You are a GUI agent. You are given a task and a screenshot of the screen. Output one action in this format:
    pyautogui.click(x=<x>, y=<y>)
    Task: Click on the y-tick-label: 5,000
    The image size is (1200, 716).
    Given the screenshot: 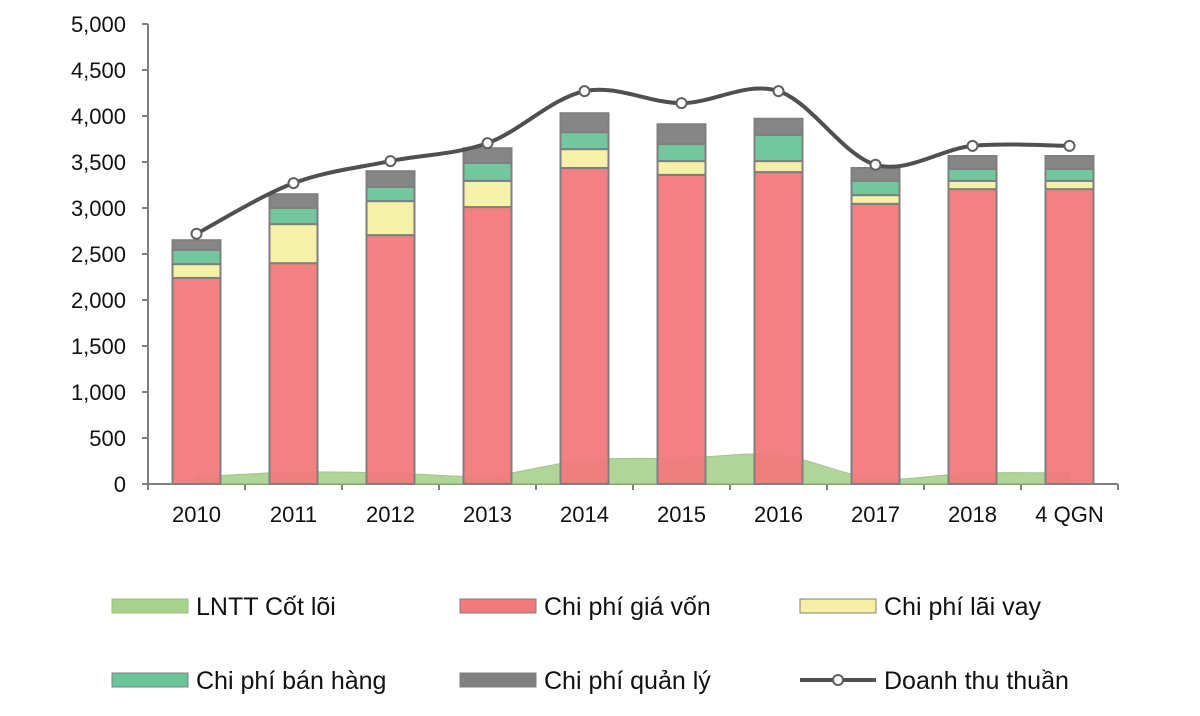 What is the action you would take?
    pyautogui.click(x=98, y=24)
    